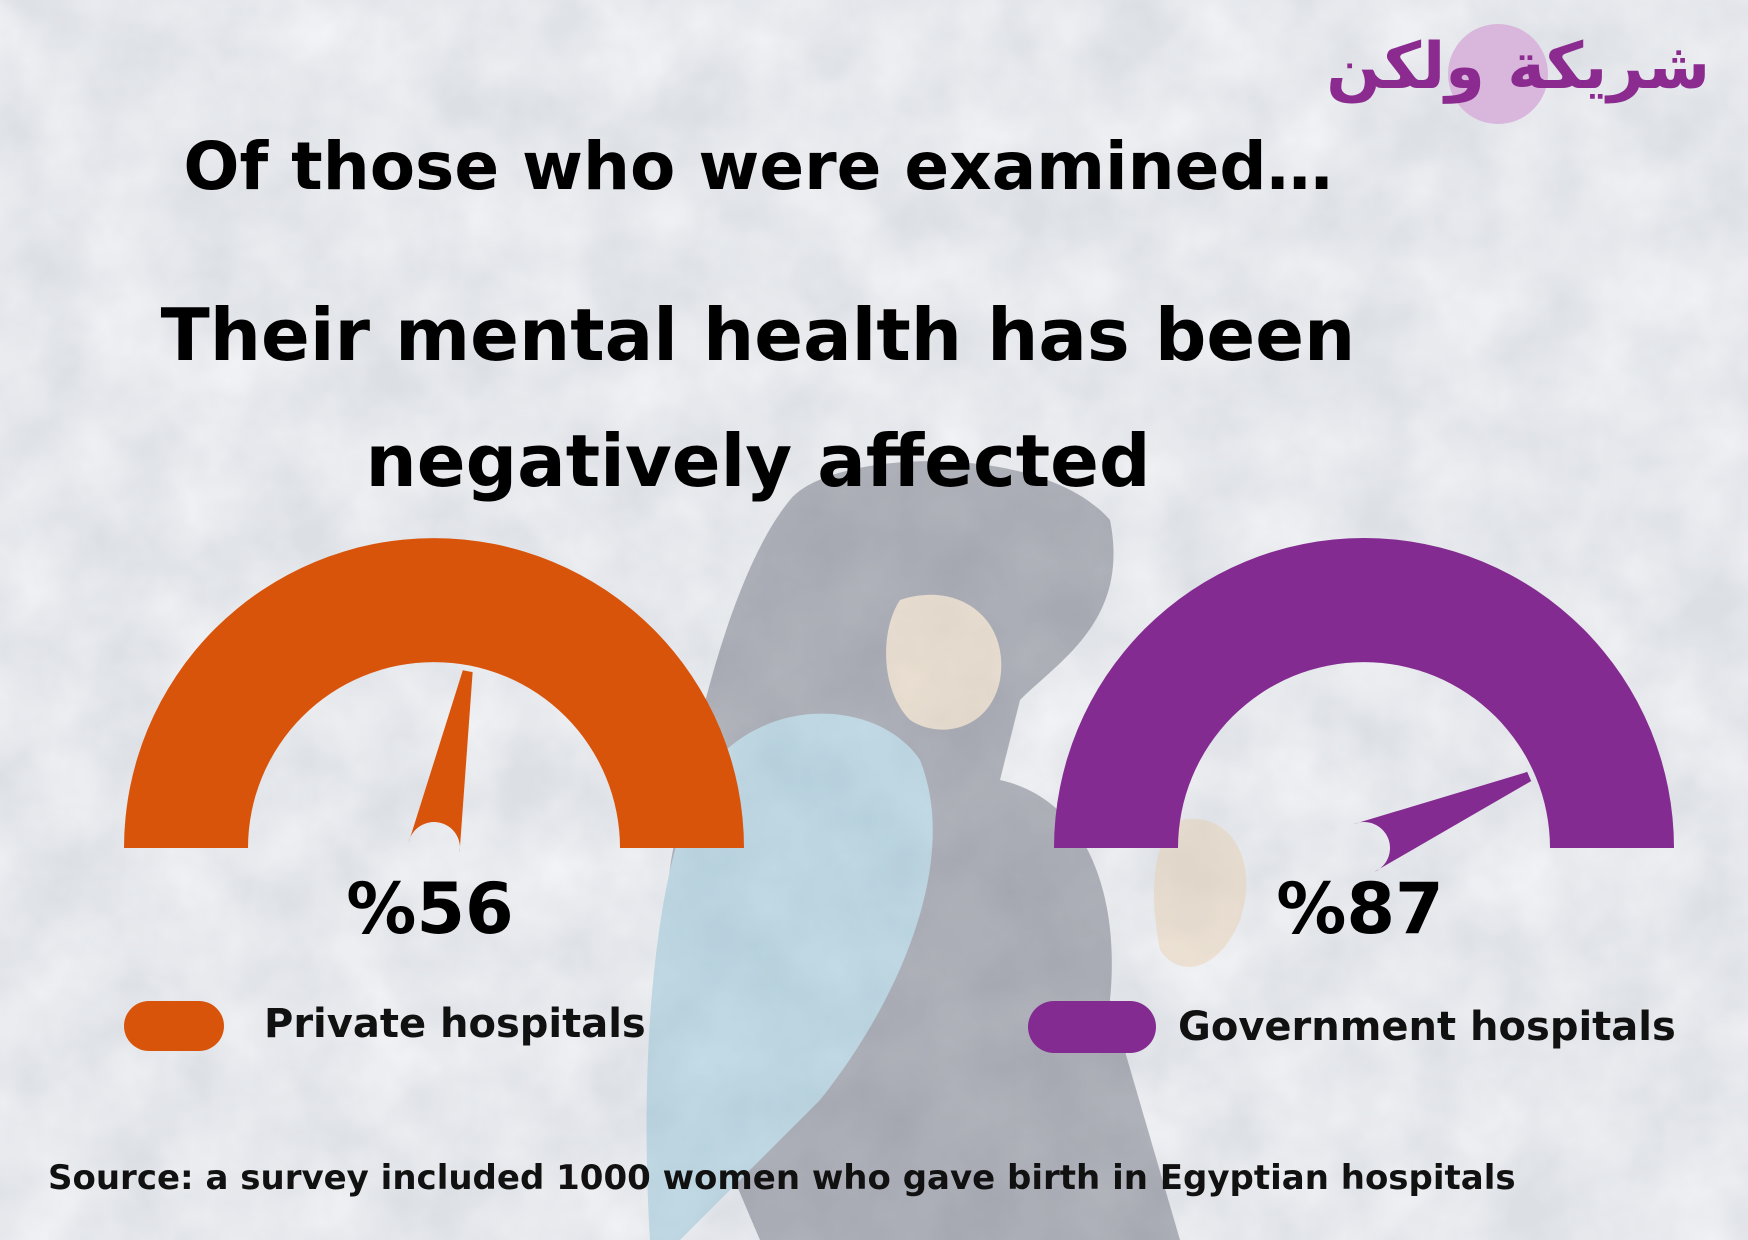  Describe the element at coordinates (1498, 74) in the screenshot. I see `logo-circle` at that location.